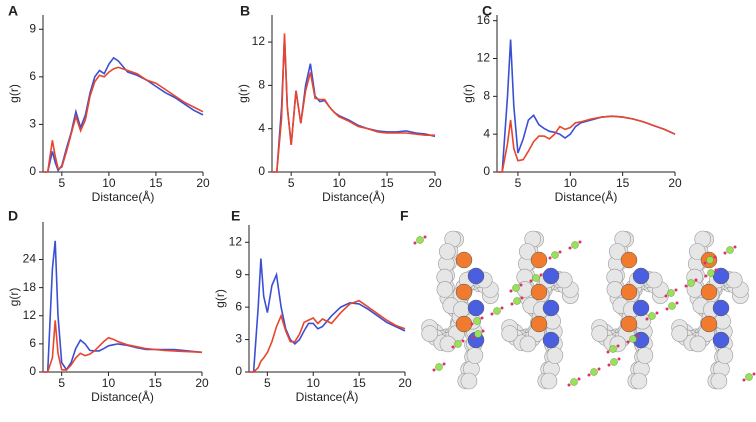  What do you see at coordinates (30, 287) in the screenshot?
I see `y-tick-label: 18` at bounding box center [30, 287].